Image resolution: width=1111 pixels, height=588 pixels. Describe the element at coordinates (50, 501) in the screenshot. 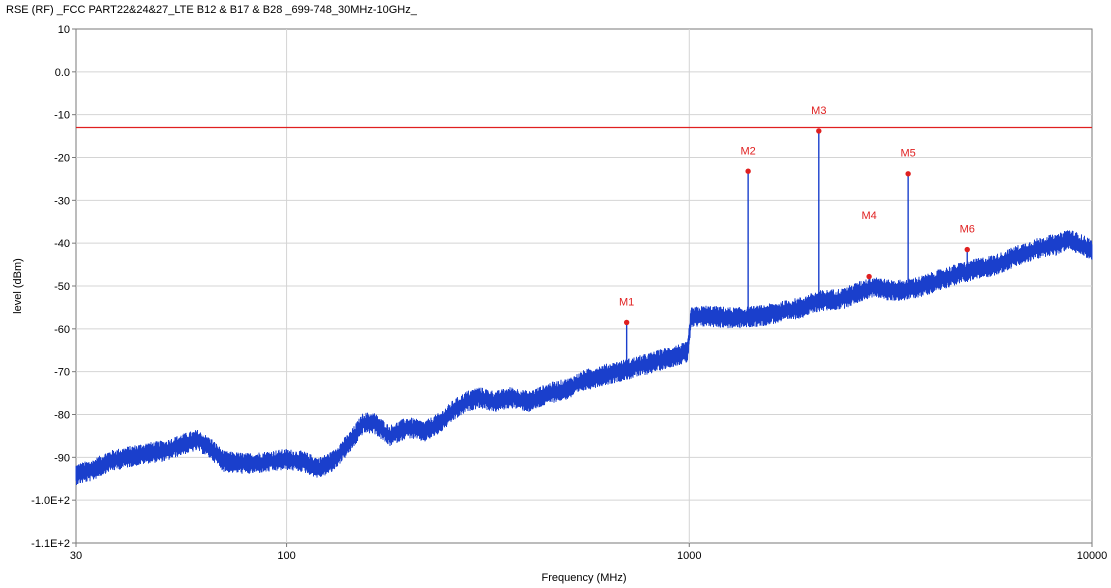

I see `y-tick-label: -1.0E+2` at that location.